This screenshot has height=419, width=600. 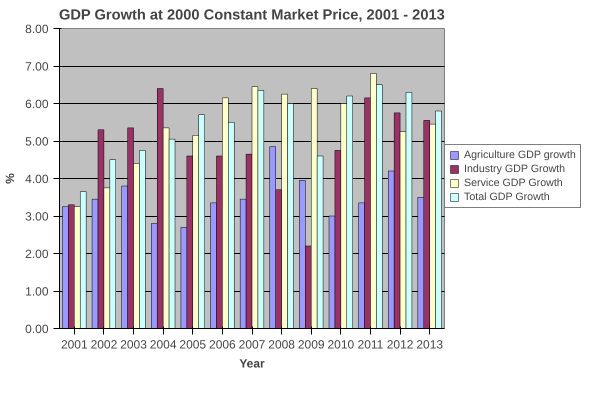 What do you see at coordinates (37, 291) in the screenshot?
I see `y-tick-label: 1.00` at bounding box center [37, 291].